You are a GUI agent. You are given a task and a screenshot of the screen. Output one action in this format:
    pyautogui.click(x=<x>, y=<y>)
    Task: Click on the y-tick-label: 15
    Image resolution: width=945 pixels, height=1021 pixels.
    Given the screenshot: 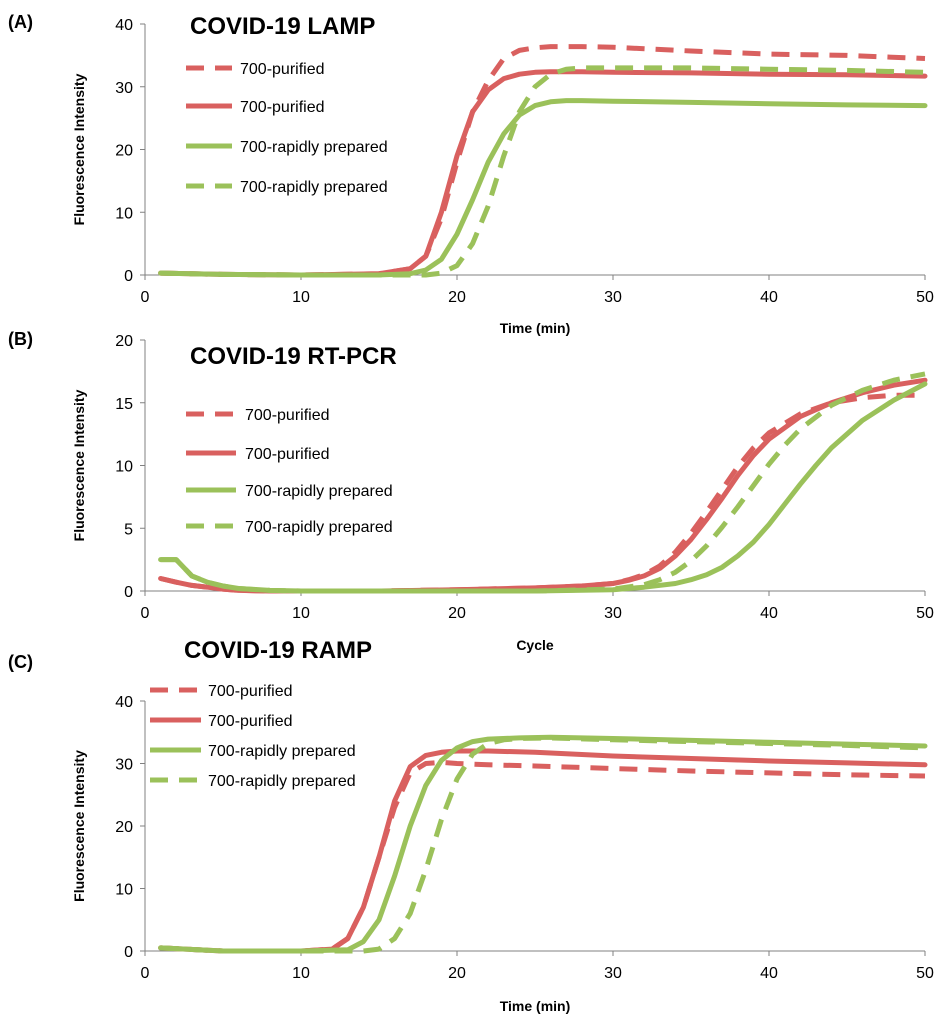 What is the action you would take?
    pyautogui.click(x=124, y=404)
    